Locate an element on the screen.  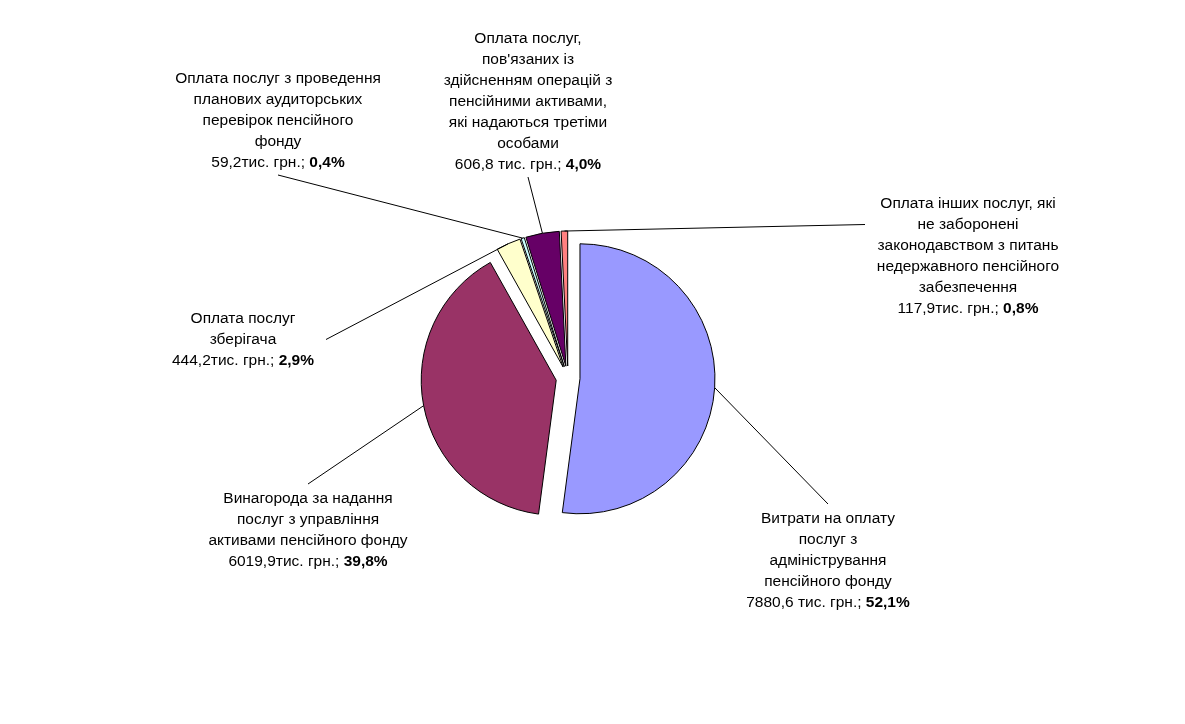
data-label: 117,9тис. грн.; 0,8% is located at coordinates (968, 307).